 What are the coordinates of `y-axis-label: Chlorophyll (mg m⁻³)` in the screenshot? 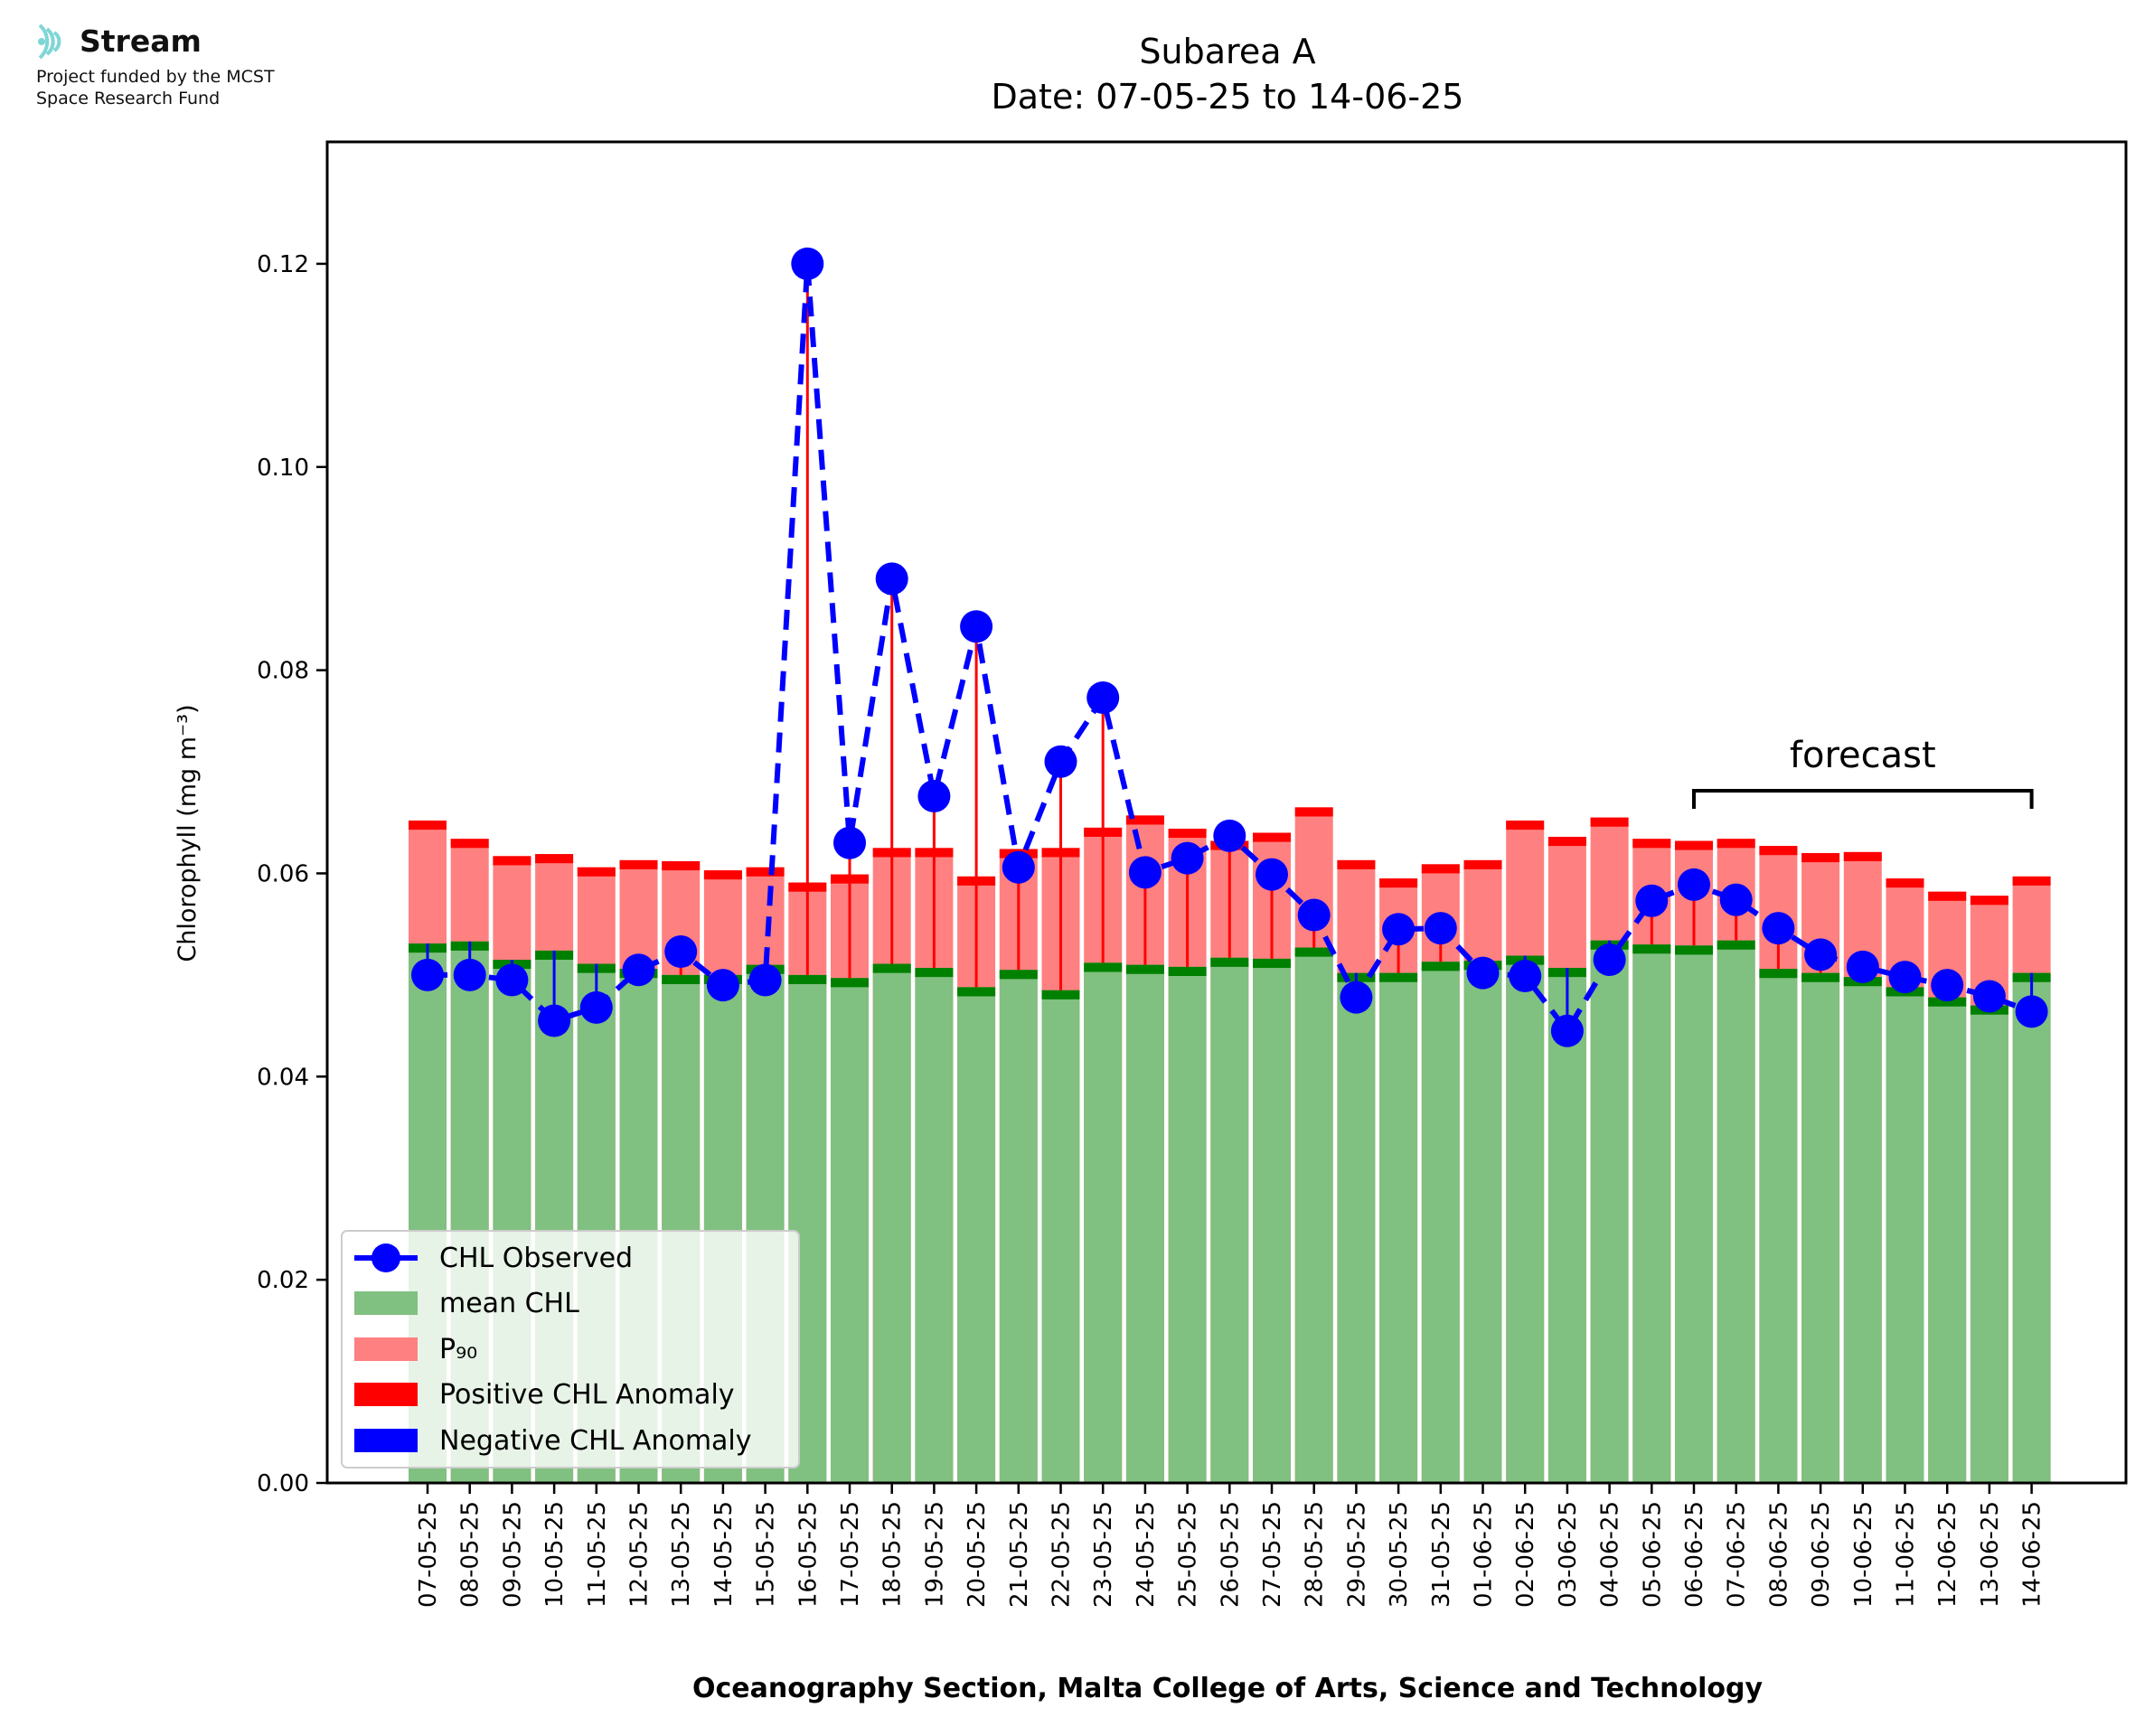 It's located at (188, 833).